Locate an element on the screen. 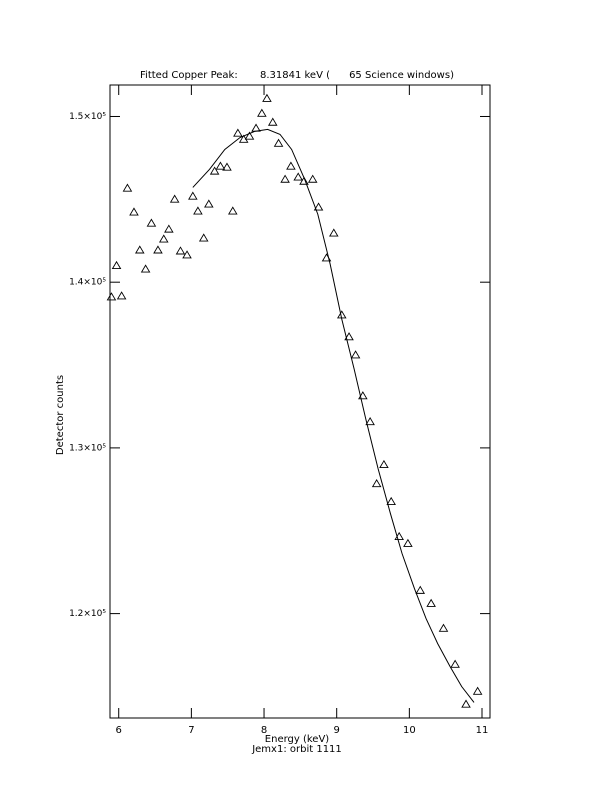  subtitle: Jemx1: orbit 1111 is located at coordinates (296, 749).